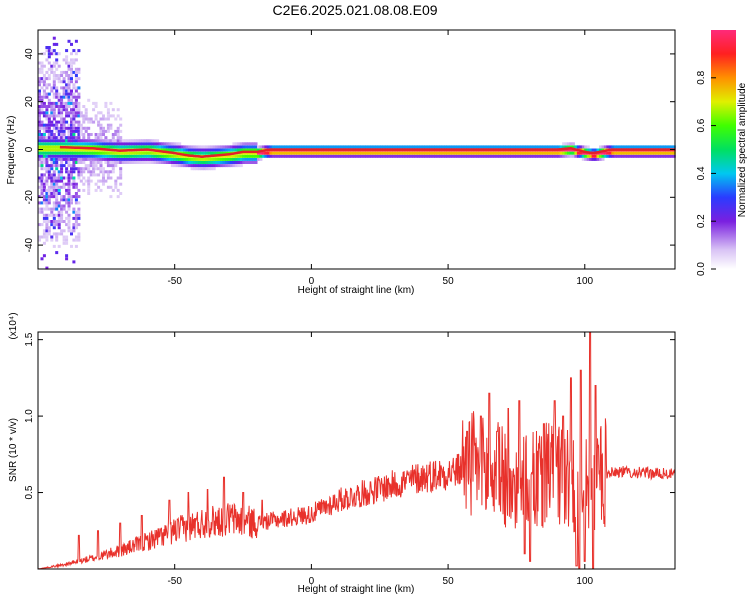 The width and height of the screenshot is (750, 600). Describe the element at coordinates (312, 581) in the screenshot. I see `snr-x-tick-label: 0` at that location.